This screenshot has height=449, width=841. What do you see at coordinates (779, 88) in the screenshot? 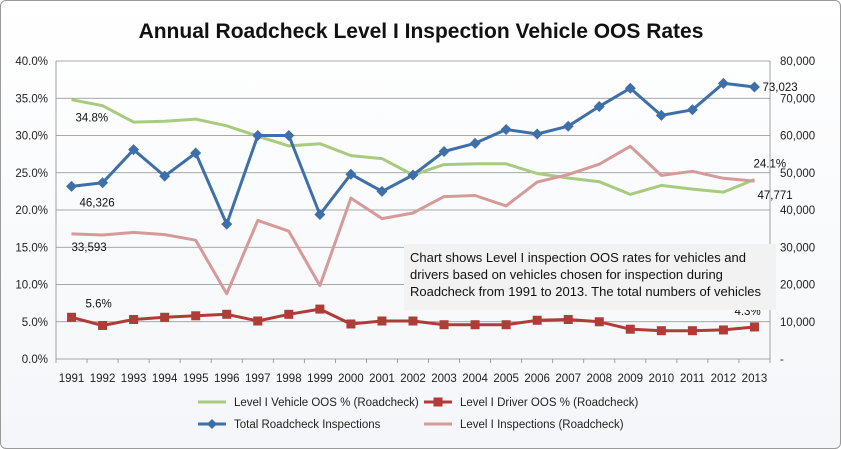
I see `data-label: 73,023` at bounding box center [779, 88].